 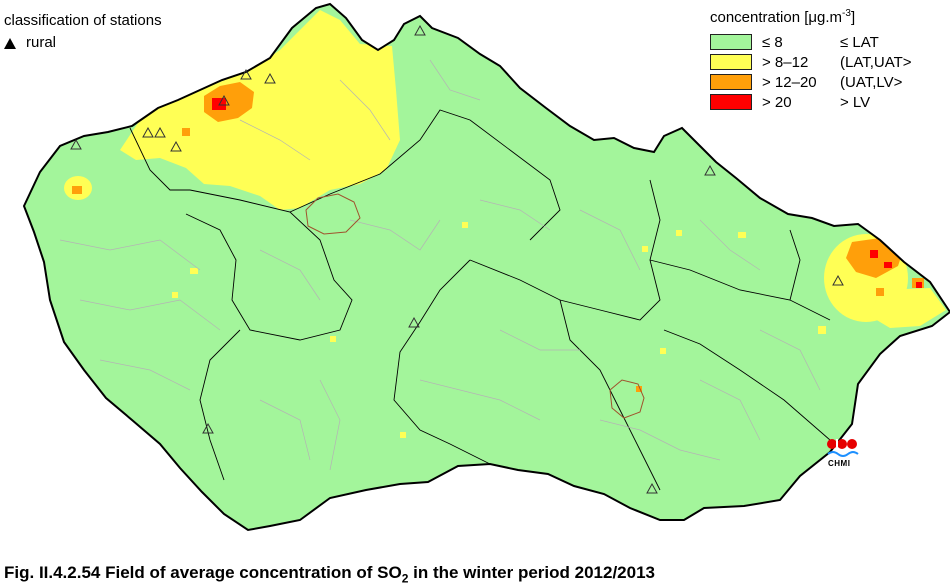 I want to click on legend-row-uat-lv: > 12–20 (UAT,LV>, so click(x=811, y=82).